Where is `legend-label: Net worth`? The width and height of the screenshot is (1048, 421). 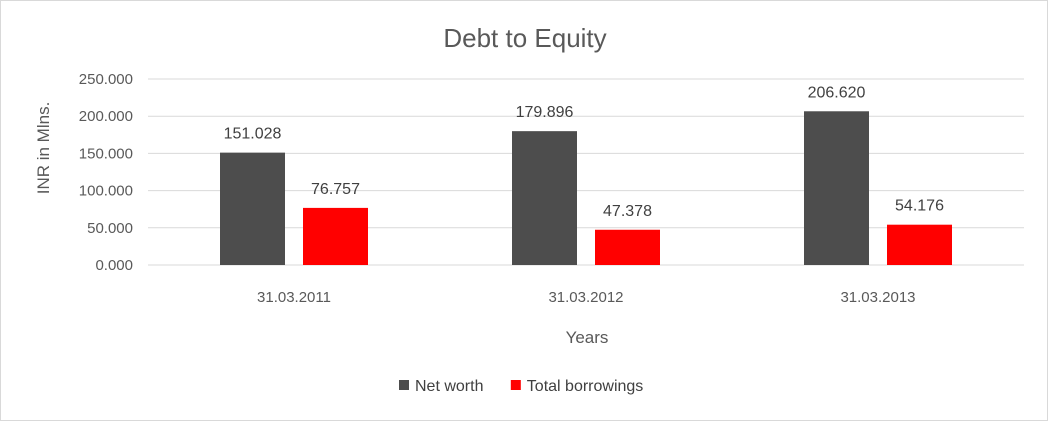 legend-label: Net worth is located at coordinates (449, 386).